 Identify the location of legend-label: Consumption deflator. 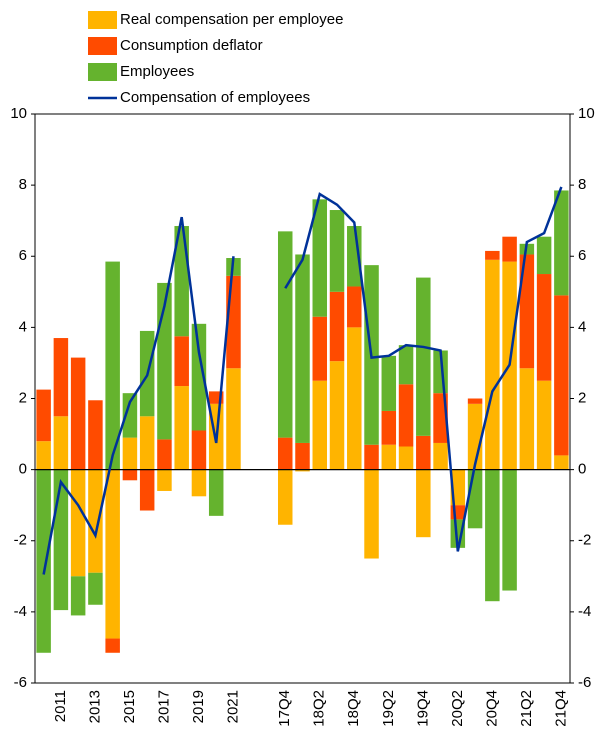
(191, 45).